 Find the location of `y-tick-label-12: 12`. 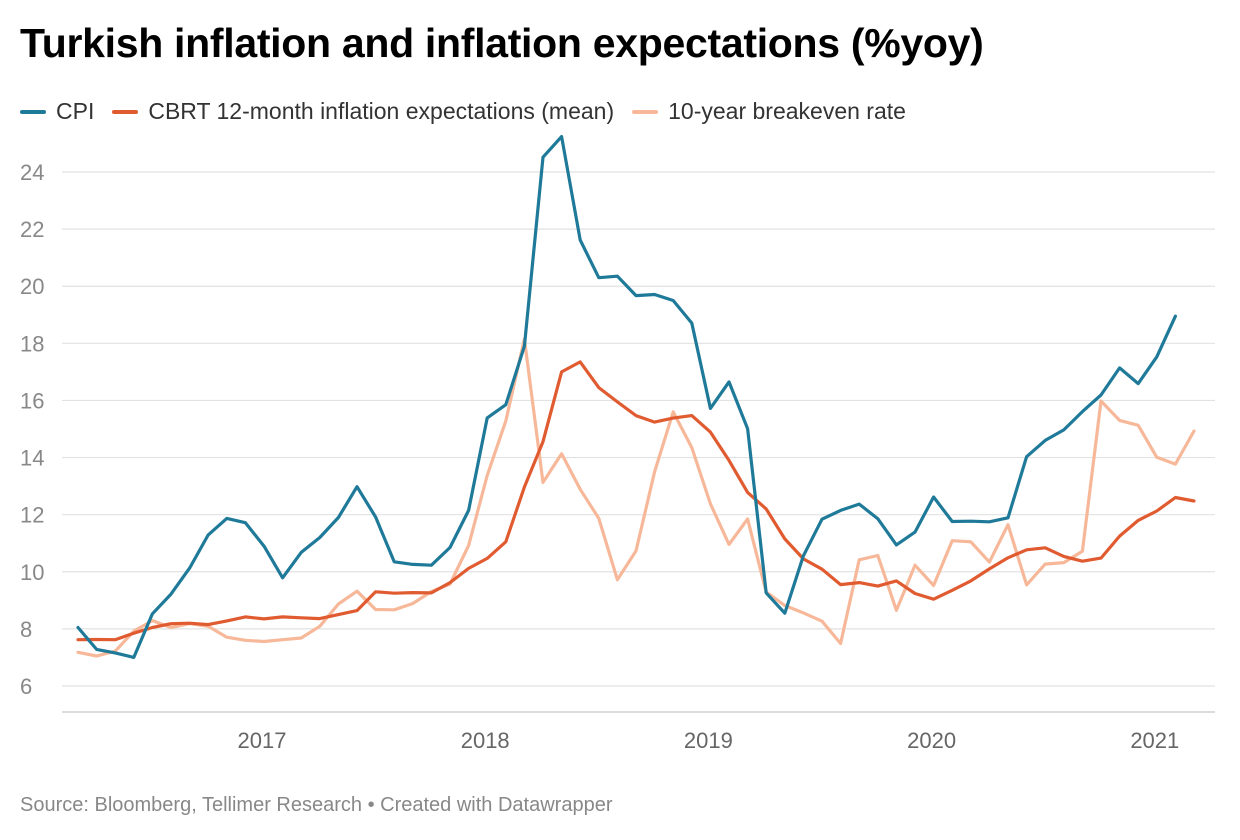

y-tick-label-12: 12 is located at coordinates (32, 515).